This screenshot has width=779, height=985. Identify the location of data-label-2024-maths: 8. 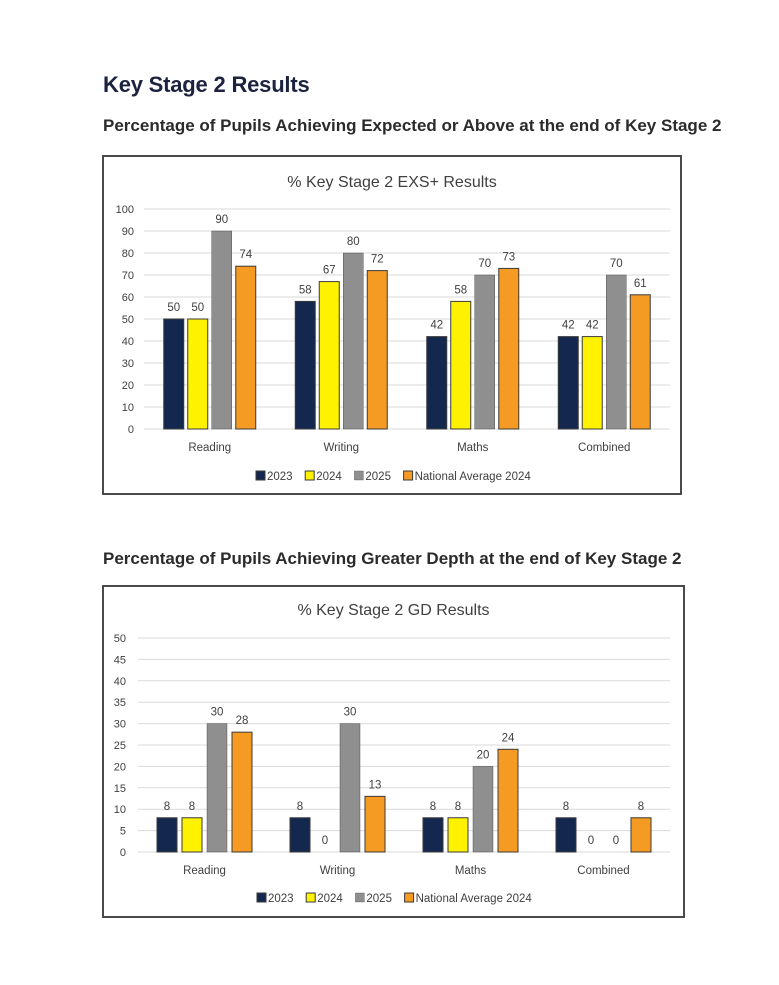
(458, 807).